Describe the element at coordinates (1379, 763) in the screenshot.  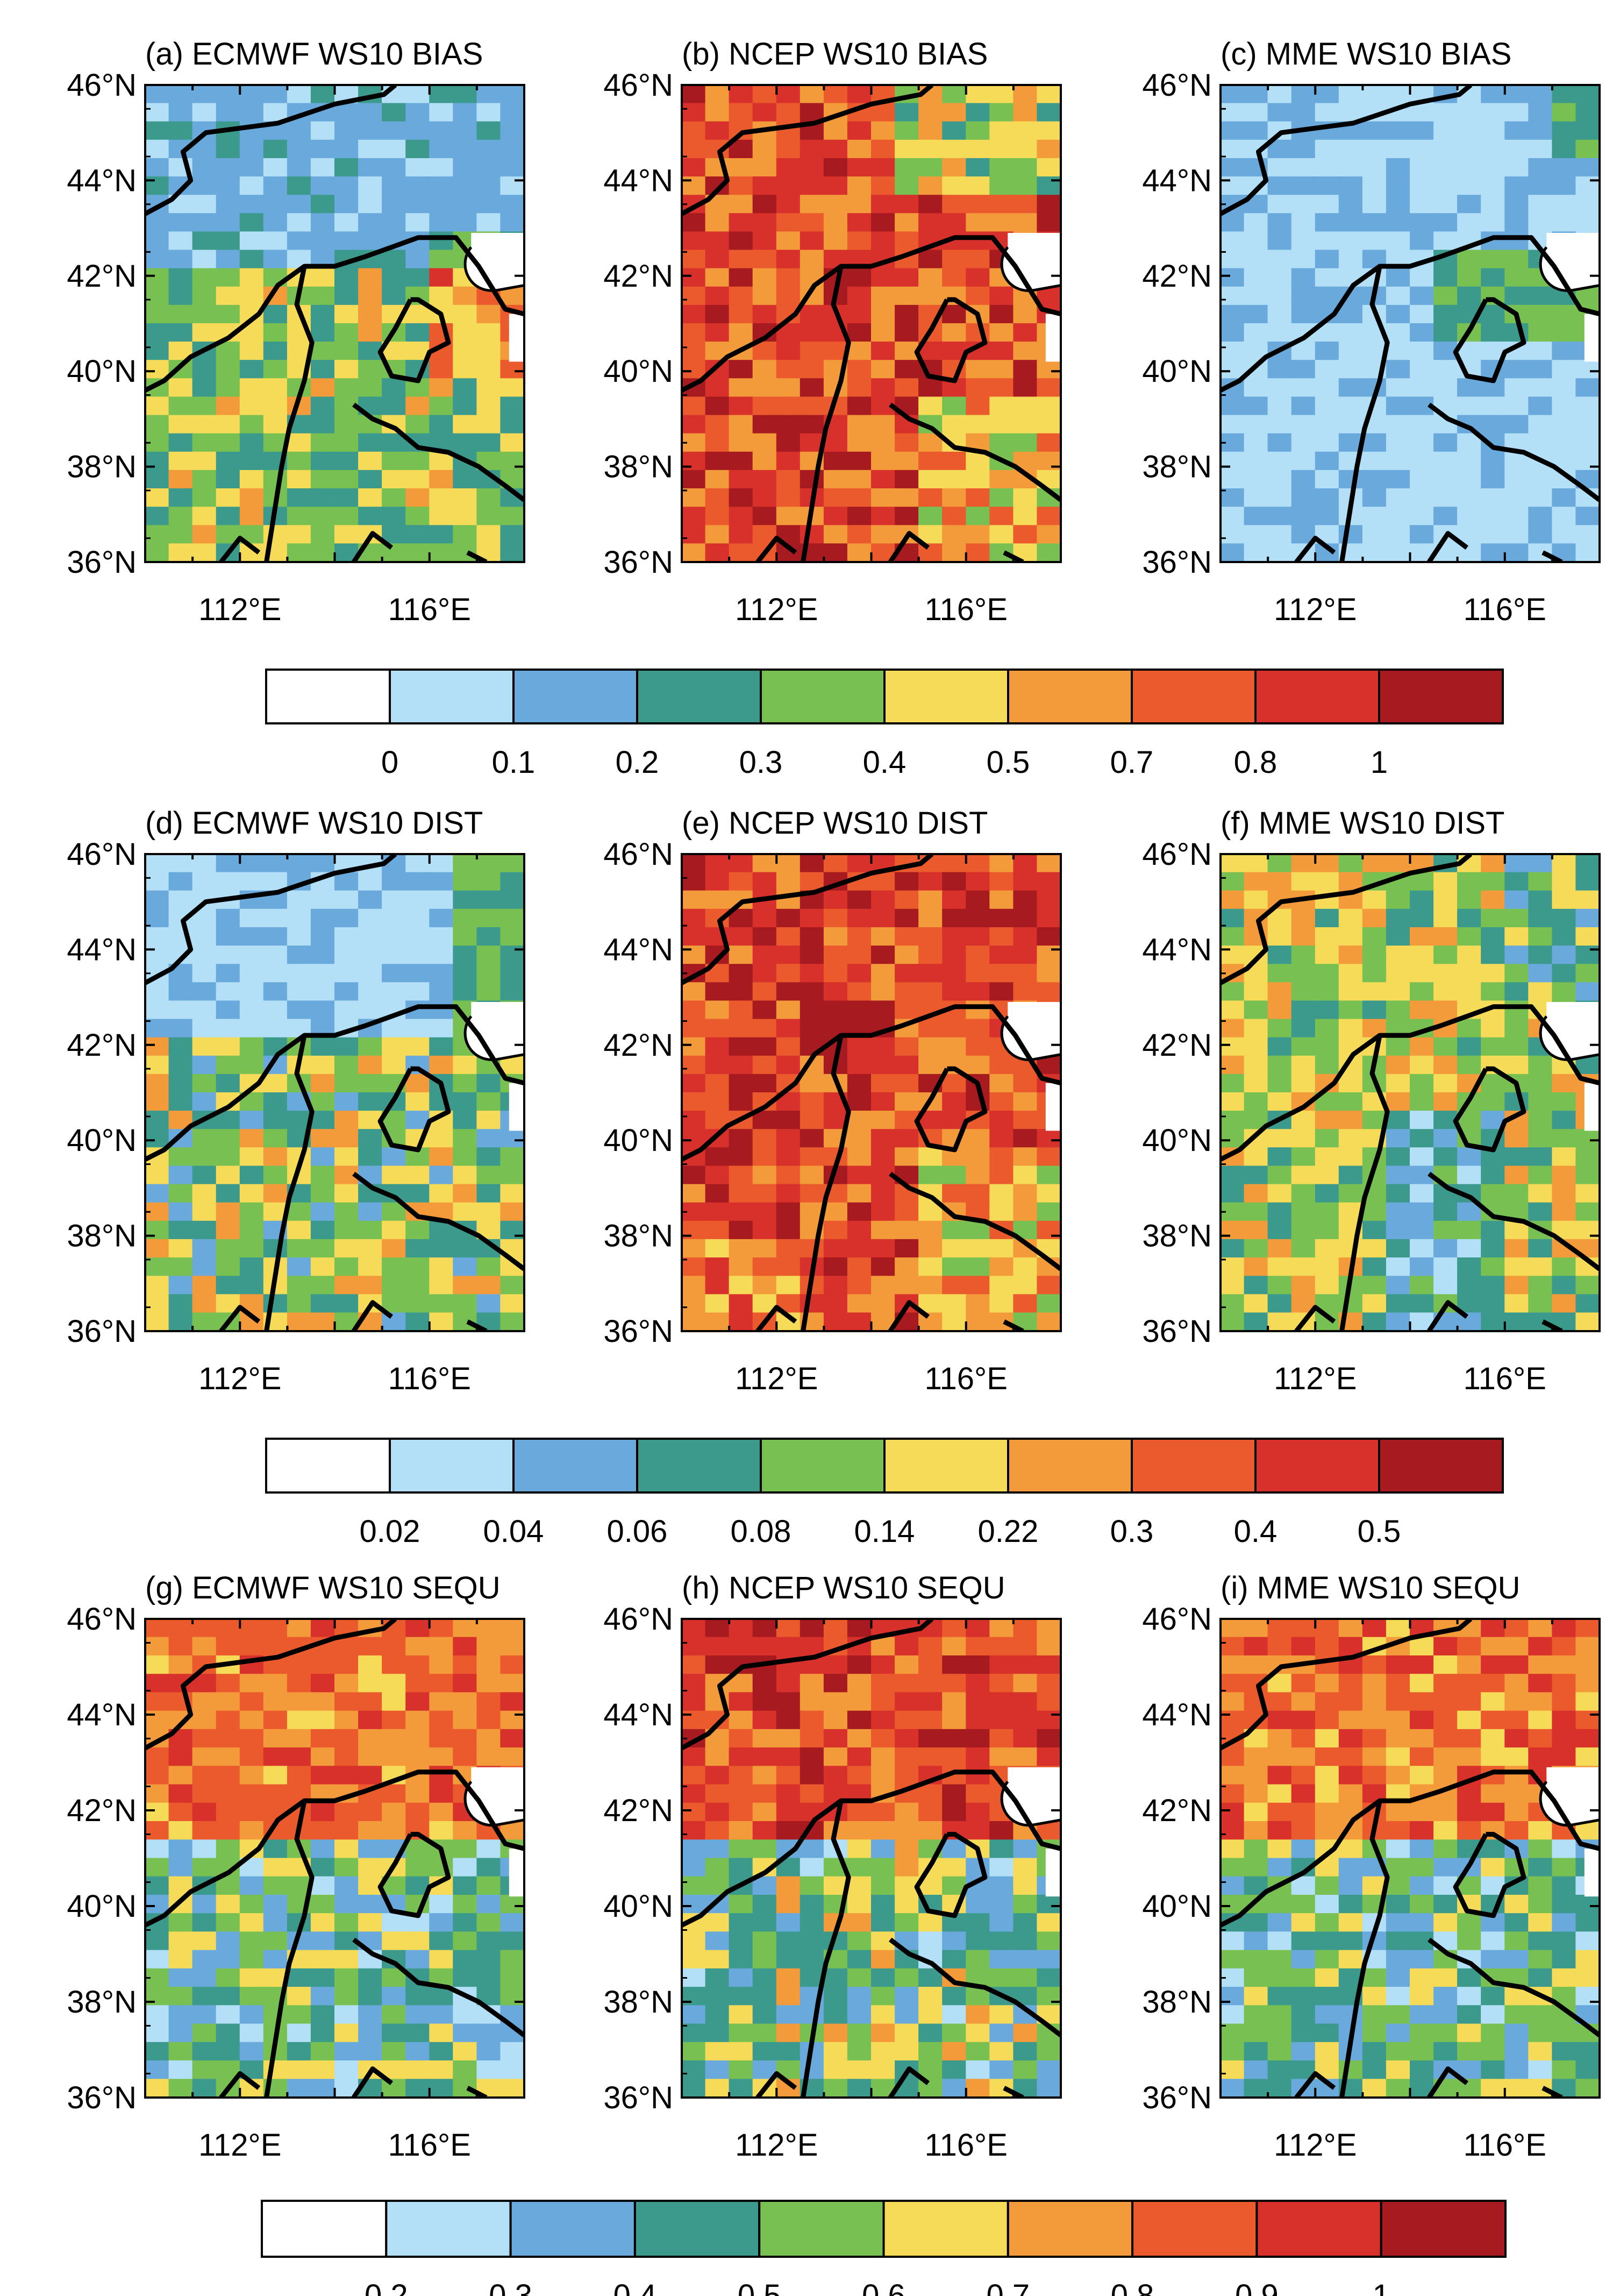
I see `colorbar-tick-label: 1` at that location.